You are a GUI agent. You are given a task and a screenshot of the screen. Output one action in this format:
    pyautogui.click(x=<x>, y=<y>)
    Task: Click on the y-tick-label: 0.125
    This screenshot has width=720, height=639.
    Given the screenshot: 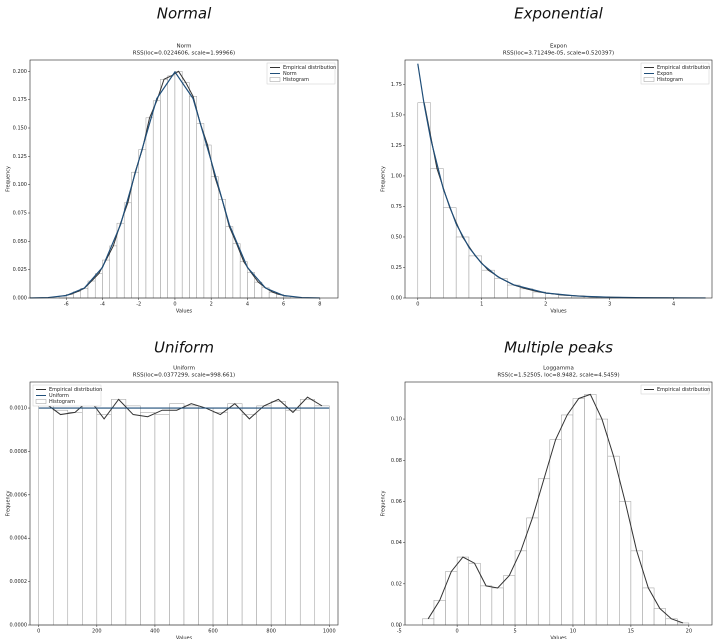 What is the action you would take?
    pyautogui.click(x=20, y=157)
    